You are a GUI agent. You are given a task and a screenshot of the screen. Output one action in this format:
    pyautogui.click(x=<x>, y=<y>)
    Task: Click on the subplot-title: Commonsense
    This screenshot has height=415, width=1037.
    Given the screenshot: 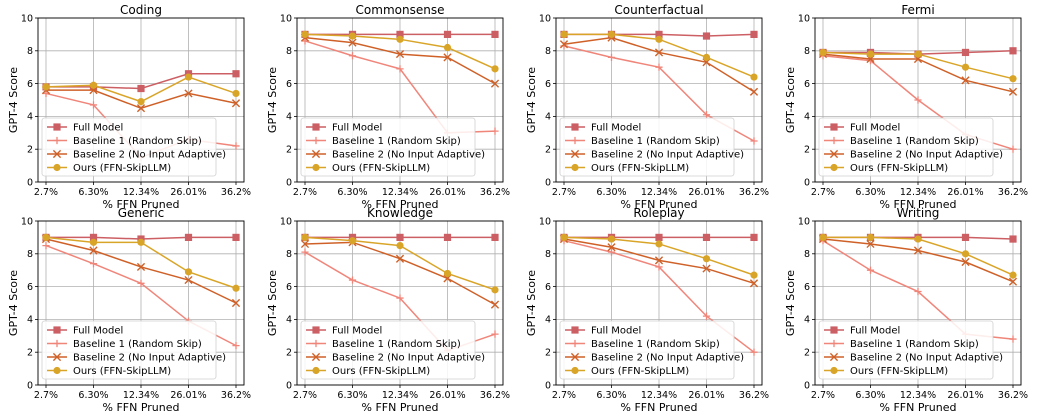 What is the action you would take?
    pyautogui.click(x=400, y=10)
    